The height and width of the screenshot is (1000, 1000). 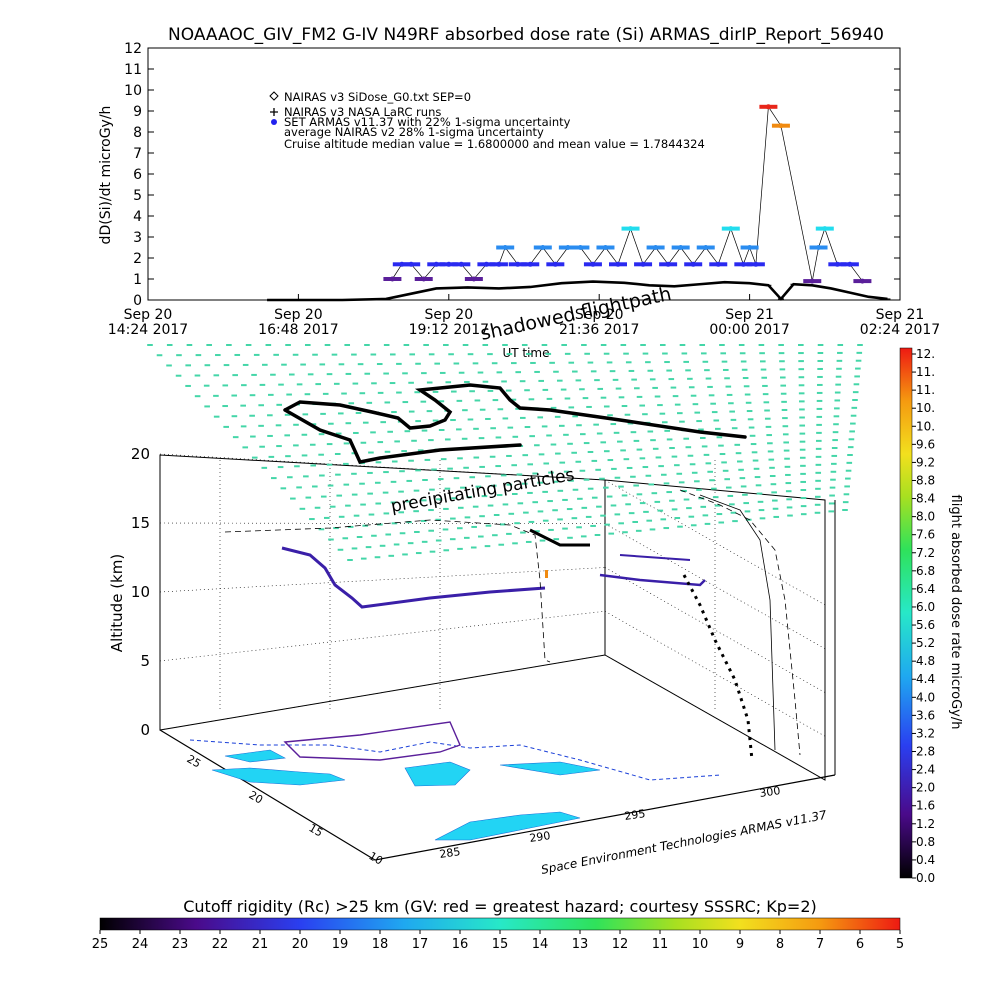 What do you see at coordinates (925, 408) in the screenshot?
I see `dose-tick-label: 10.` at bounding box center [925, 408].